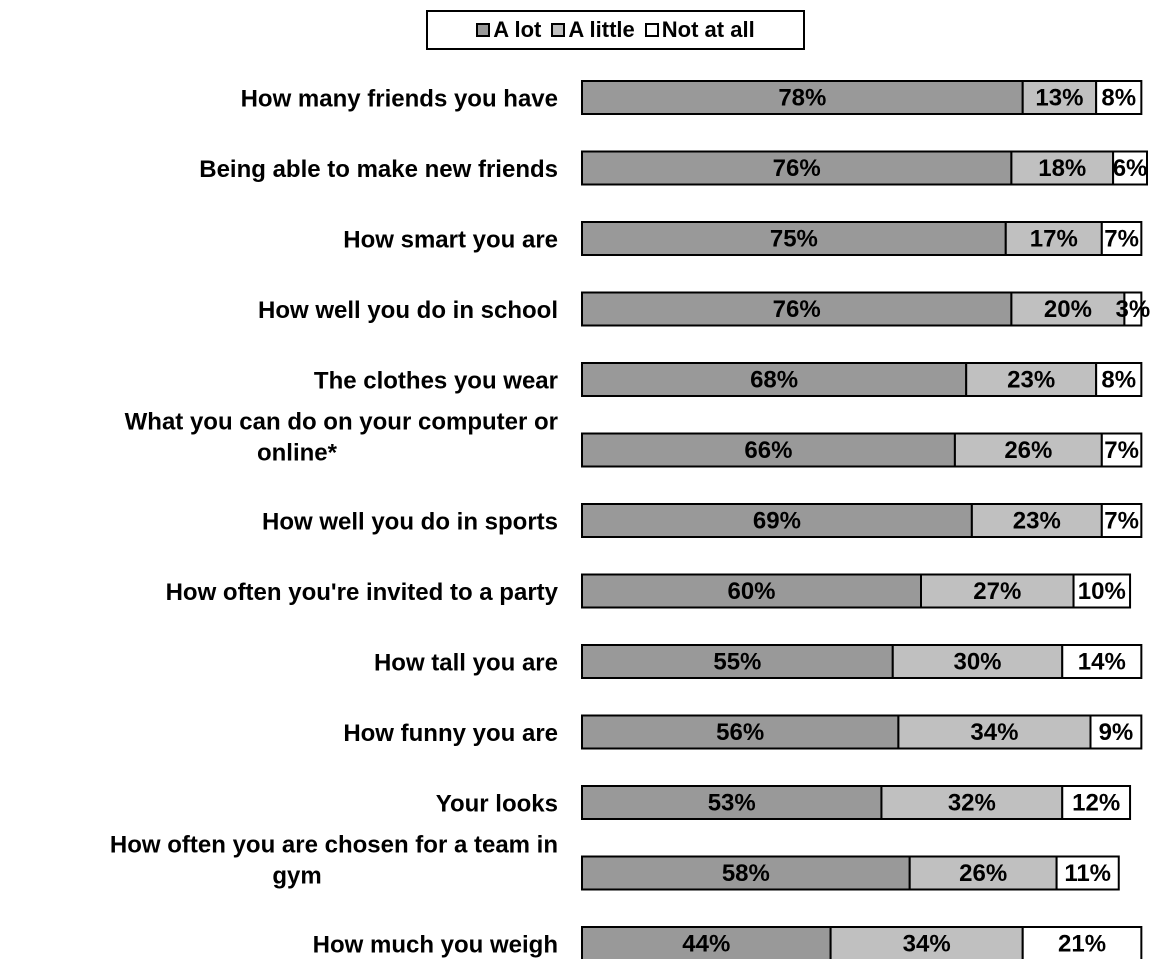  Describe the element at coordinates (399, 99) in the screenshot. I see `category-label: How many friends you have` at that location.